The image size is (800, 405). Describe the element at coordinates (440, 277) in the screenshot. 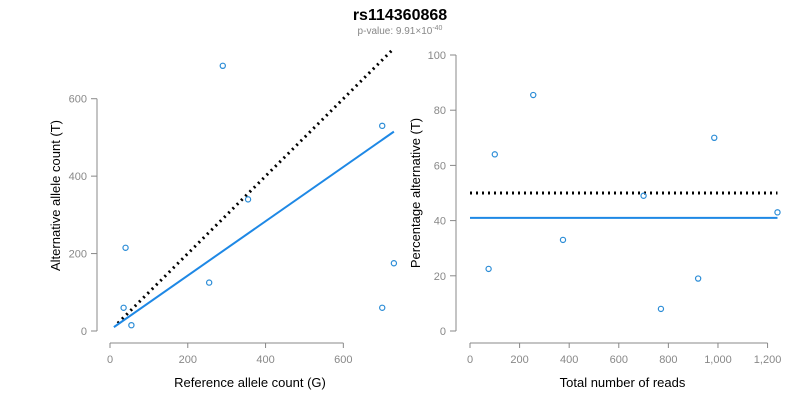

I see `y-tick-label: 20` at that location.